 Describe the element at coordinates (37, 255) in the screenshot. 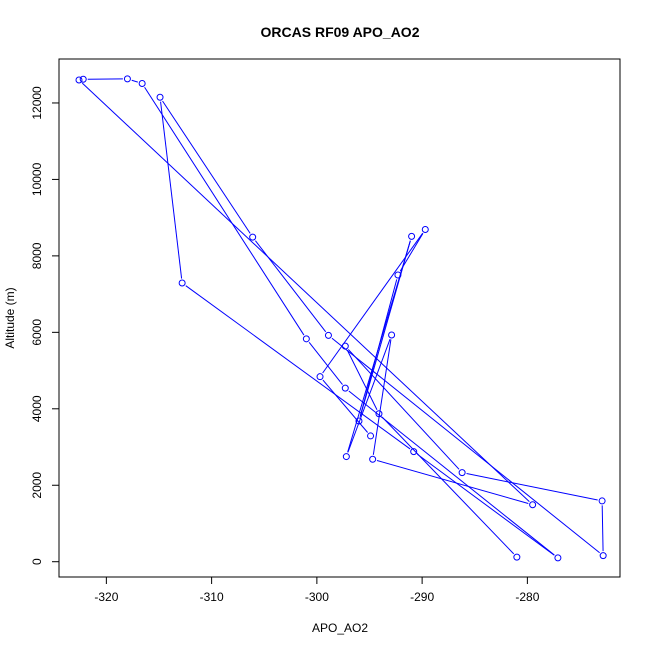

I see `y-tick-label: 8000` at that location.